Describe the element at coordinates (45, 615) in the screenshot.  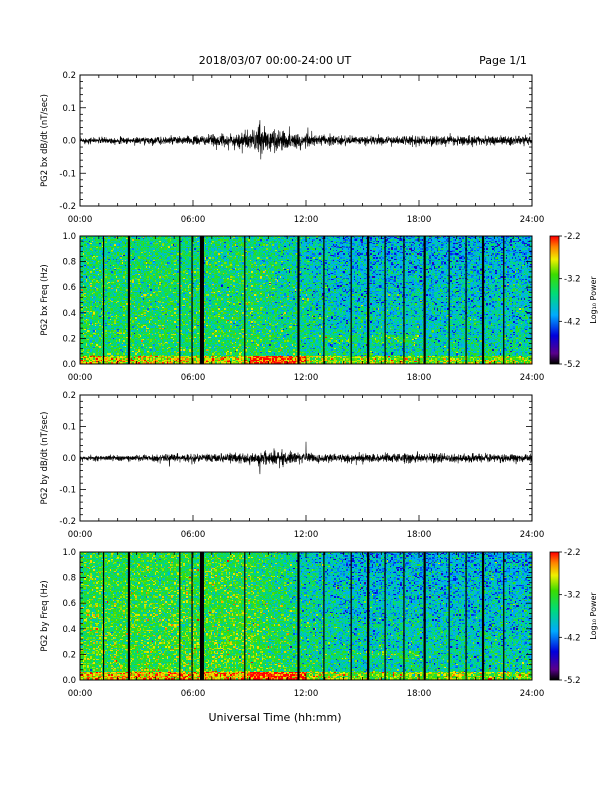
I see `by-spectrogram-ylabel: PG2 by Freq (Hz)` at that location.